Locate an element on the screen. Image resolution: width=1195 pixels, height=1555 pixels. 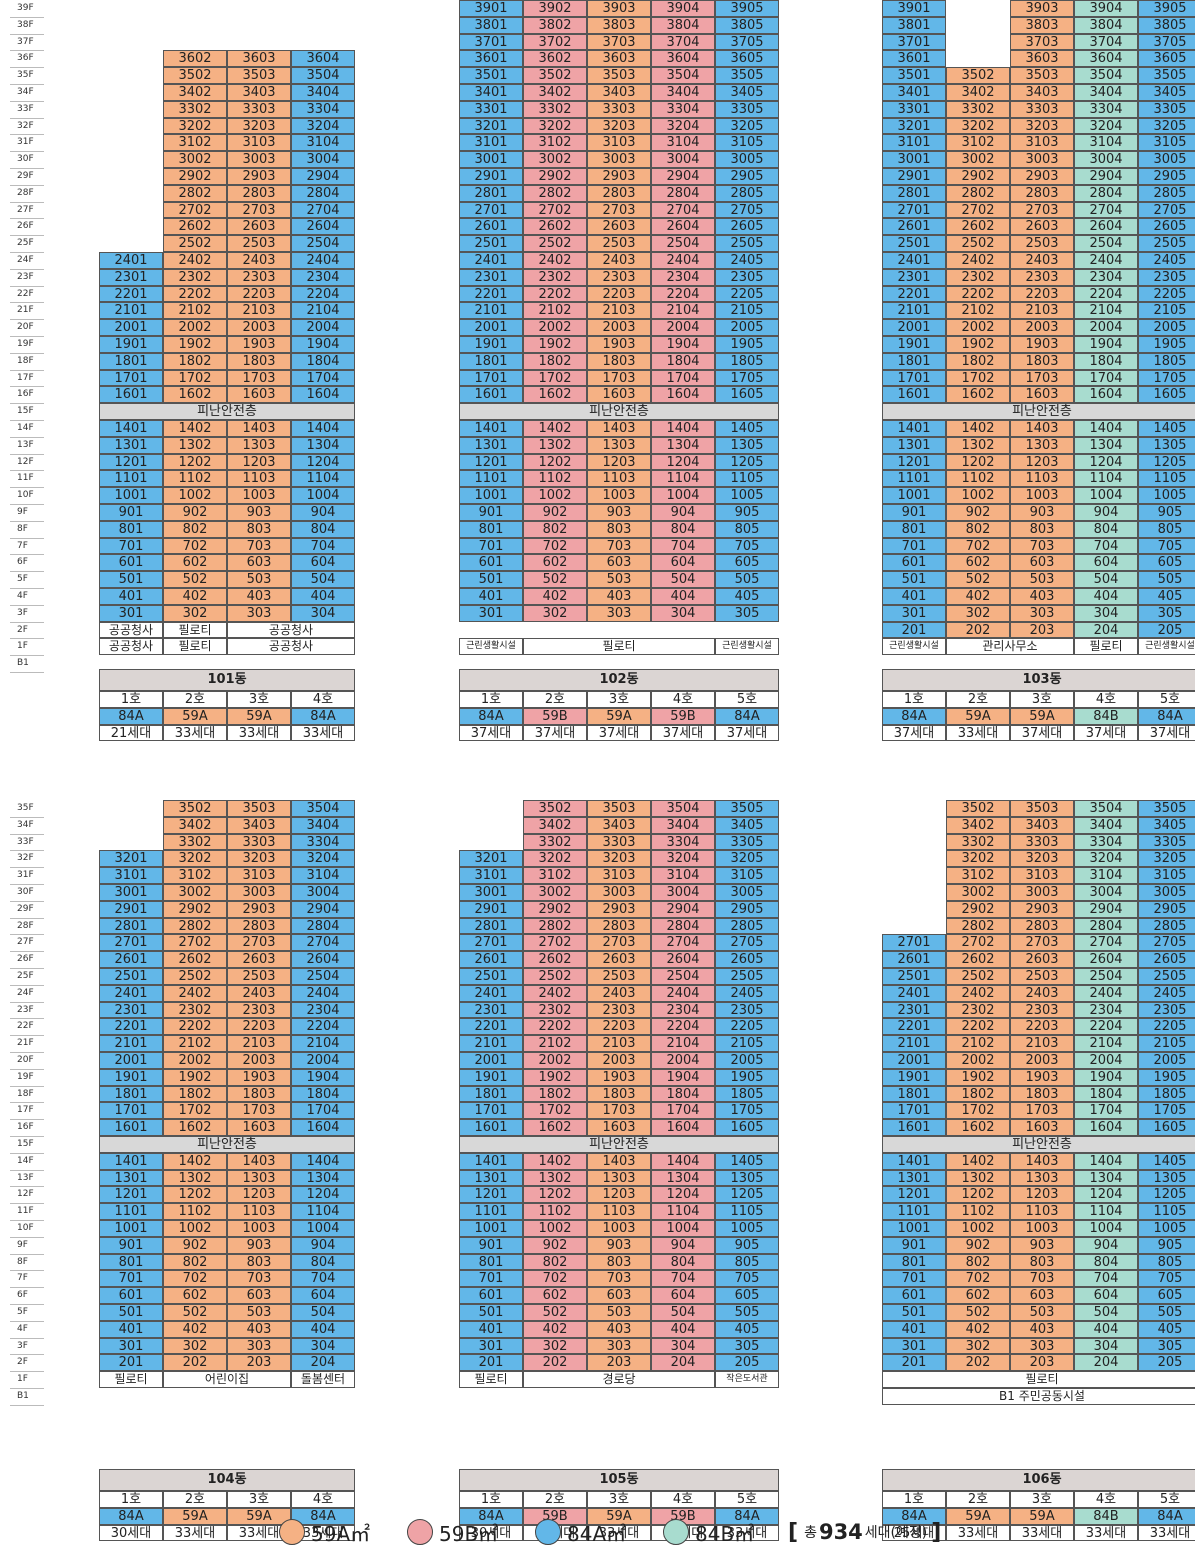
floor-label: 22F is located at coordinates (25, 293).